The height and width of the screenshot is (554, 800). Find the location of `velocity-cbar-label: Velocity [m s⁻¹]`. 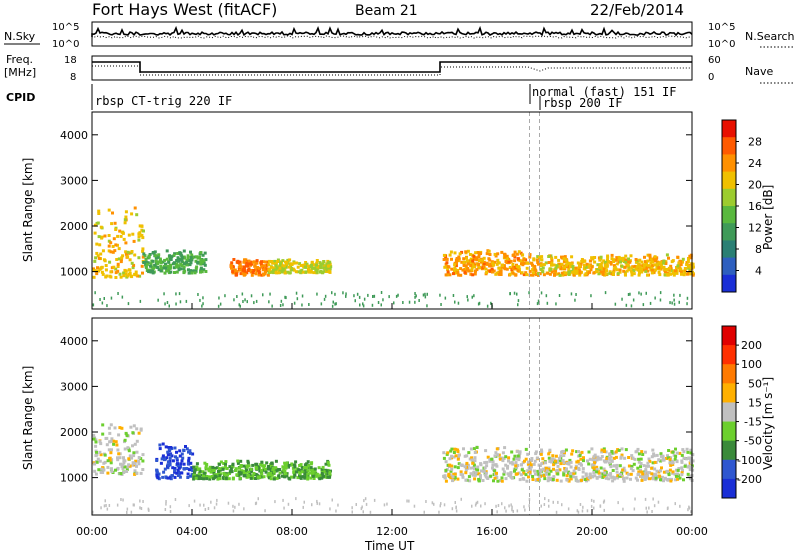

velocity-cbar-label: Velocity [m s⁻¹] is located at coordinates (768, 423).